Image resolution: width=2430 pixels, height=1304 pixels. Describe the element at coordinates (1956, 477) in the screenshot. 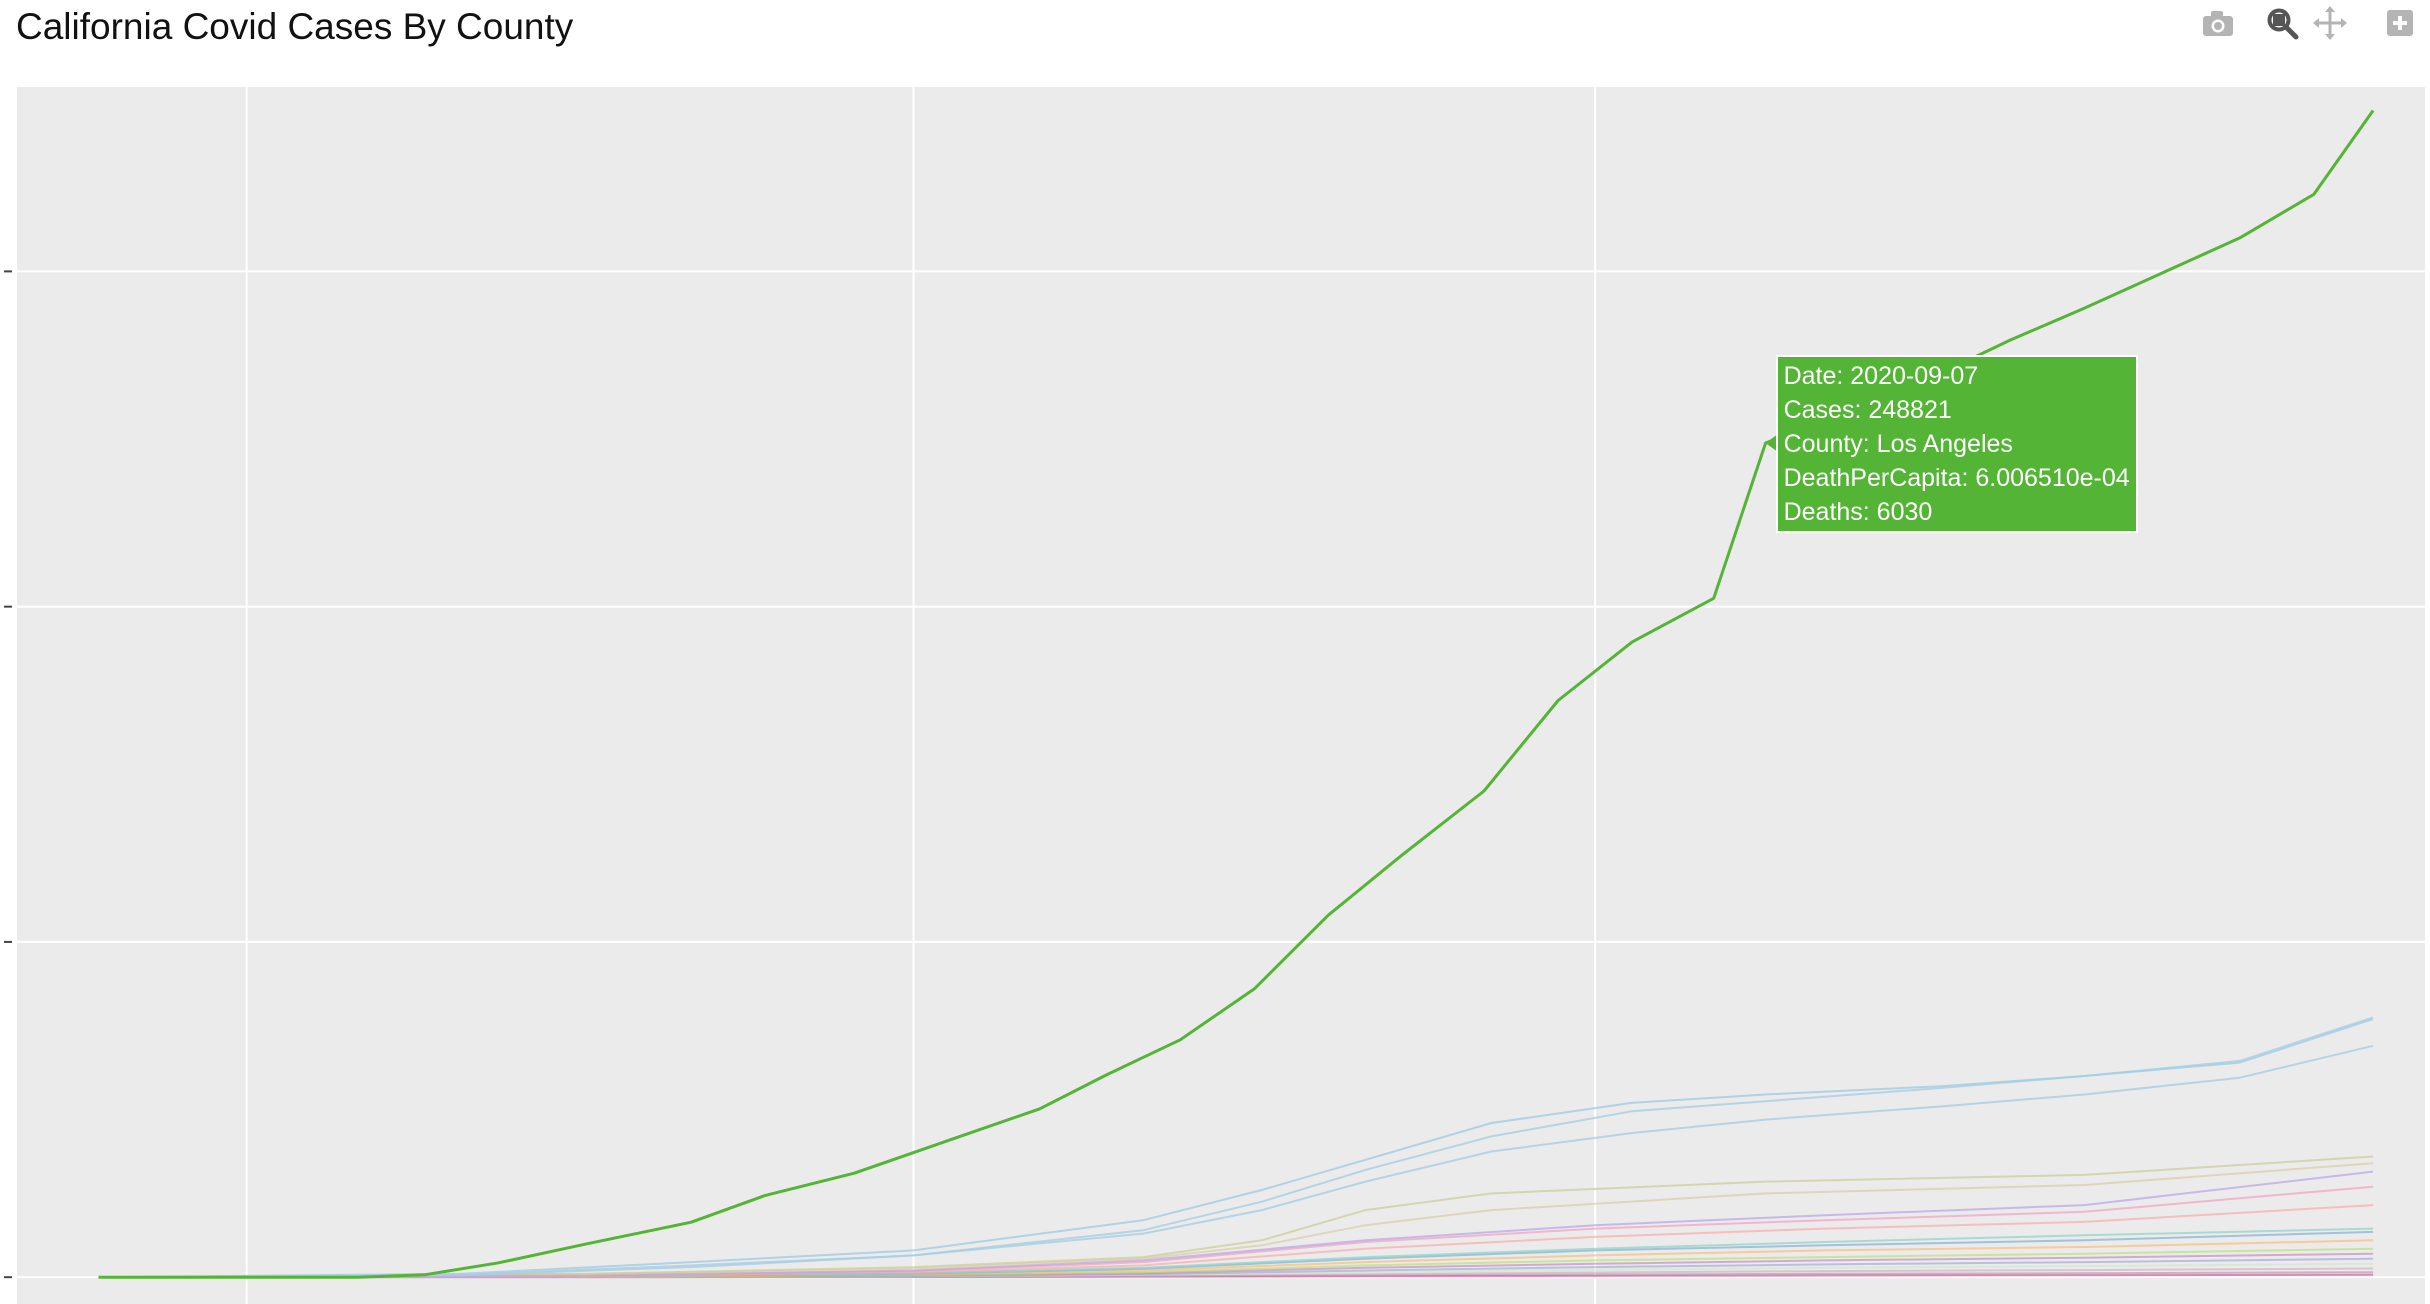

I see `hover-death-per-capita: DeathPerCapita: 6.006510e-04` at that location.